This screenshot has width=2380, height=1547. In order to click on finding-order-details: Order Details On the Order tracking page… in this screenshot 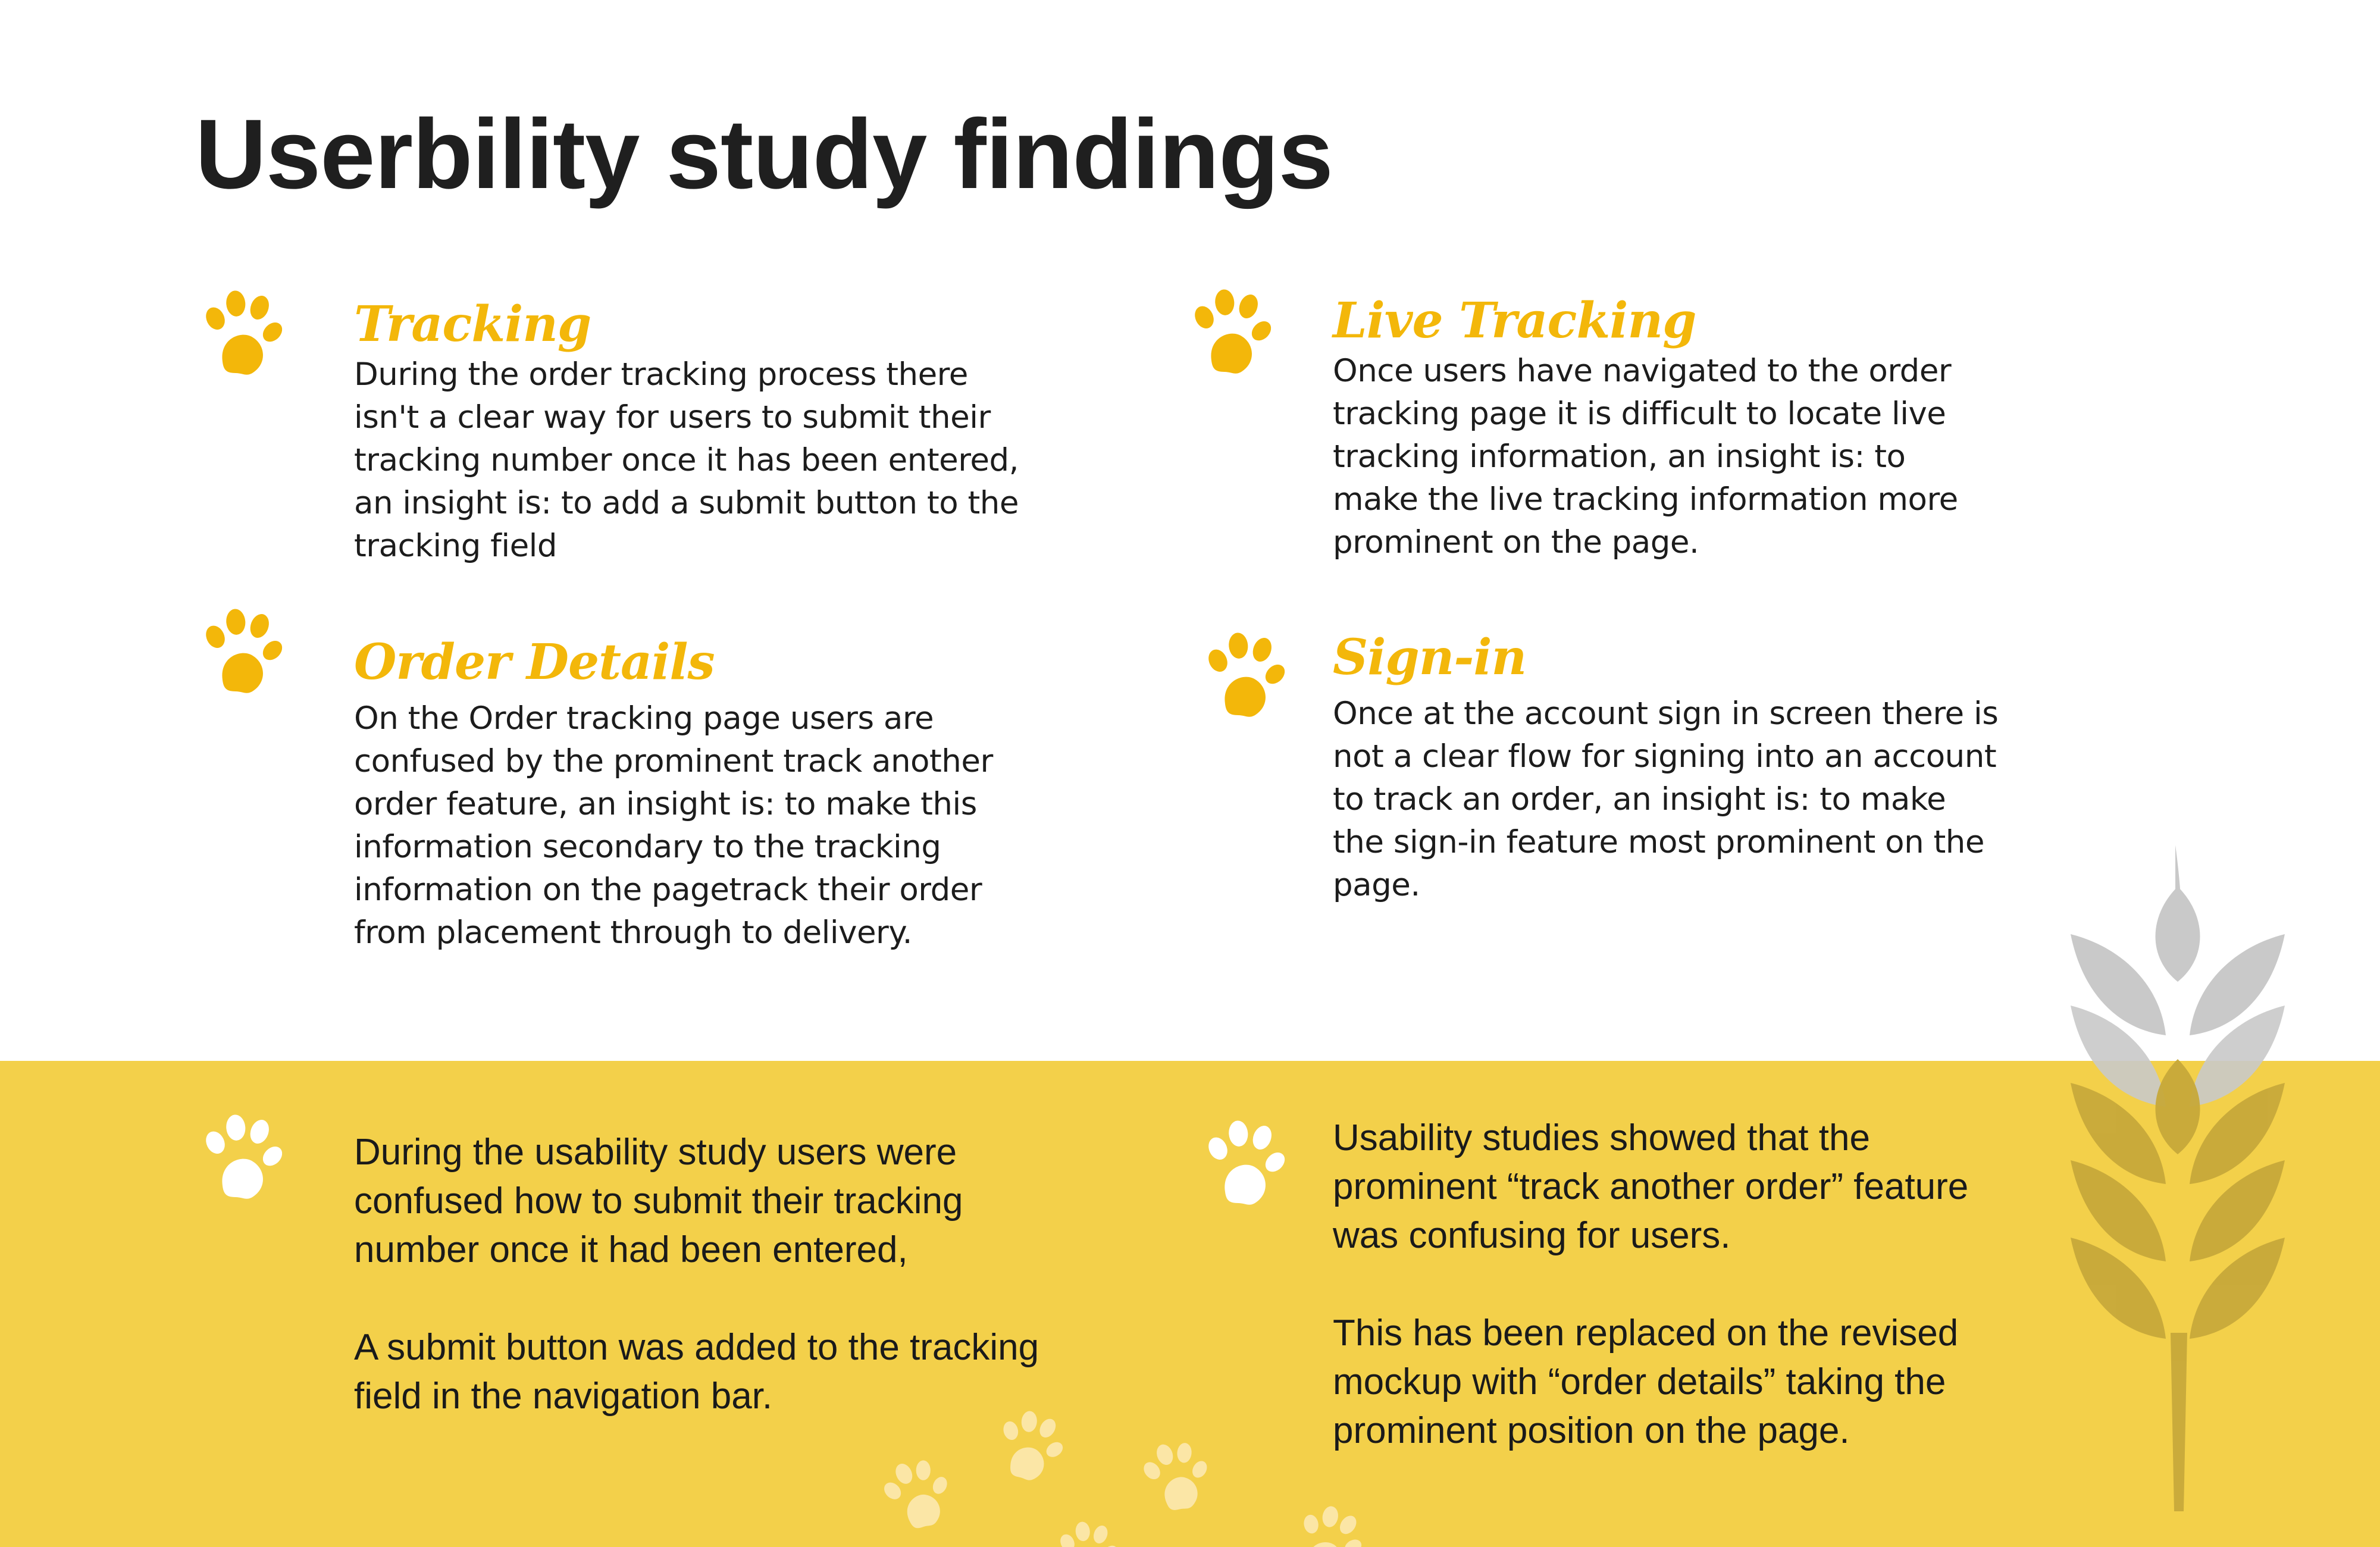, I will do `click(687, 793)`.